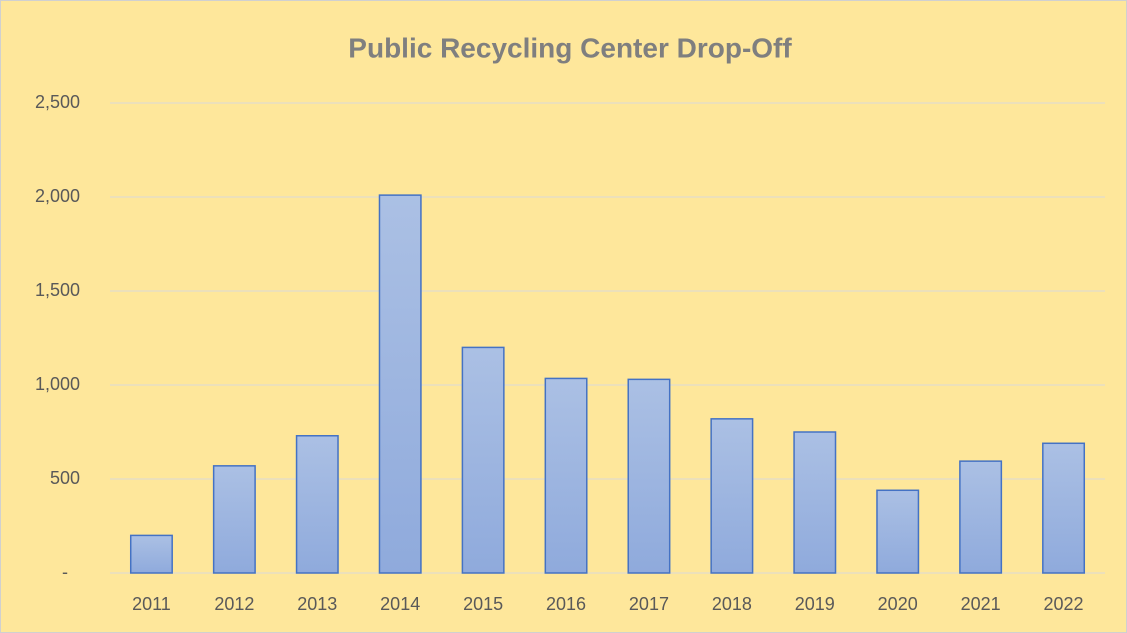 The width and height of the screenshot is (1127, 633). Describe the element at coordinates (57, 102) in the screenshot. I see `y-tick-label: 2,500` at that location.